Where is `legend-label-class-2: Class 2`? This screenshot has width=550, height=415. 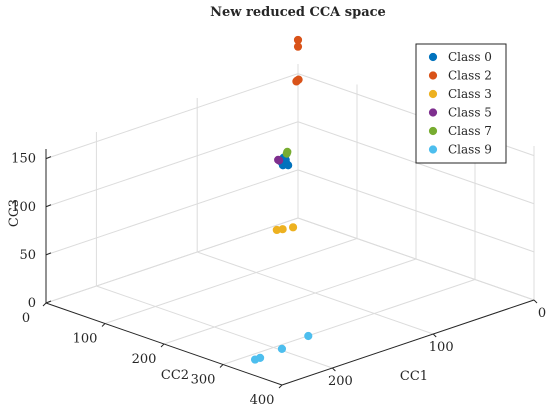
legend-label-class-2: Class 2 is located at coordinates (470, 76).